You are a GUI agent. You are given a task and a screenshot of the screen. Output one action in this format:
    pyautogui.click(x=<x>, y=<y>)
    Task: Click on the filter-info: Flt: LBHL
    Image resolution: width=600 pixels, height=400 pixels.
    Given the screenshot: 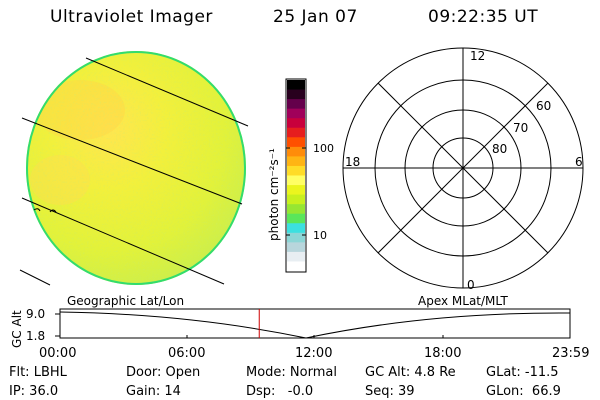 What is the action you would take?
    pyautogui.click(x=38, y=372)
    